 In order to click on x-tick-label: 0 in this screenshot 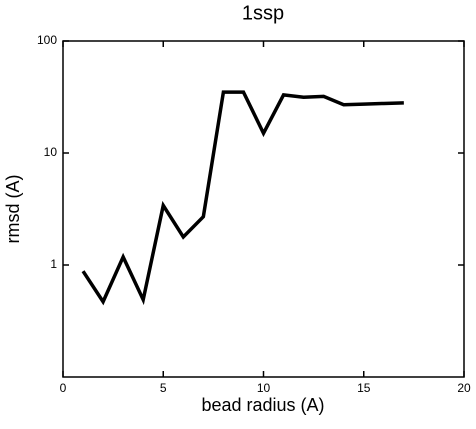, I will do `click(63, 388)`.